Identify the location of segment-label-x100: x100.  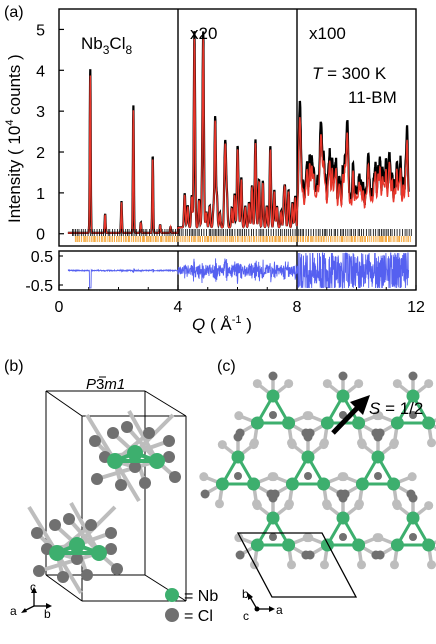
(327, 33).